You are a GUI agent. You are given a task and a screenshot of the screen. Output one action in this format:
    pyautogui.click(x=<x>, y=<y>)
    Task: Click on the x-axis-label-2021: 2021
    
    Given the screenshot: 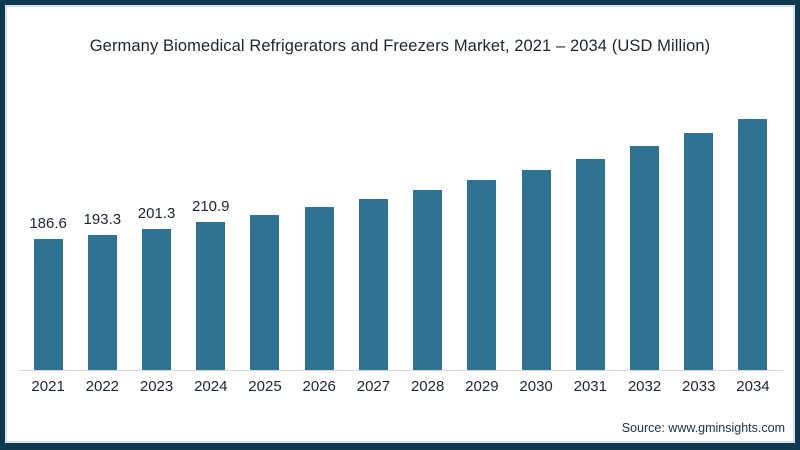 What is the action you would take?
    pyautogui.click(x=48, y=386)
    